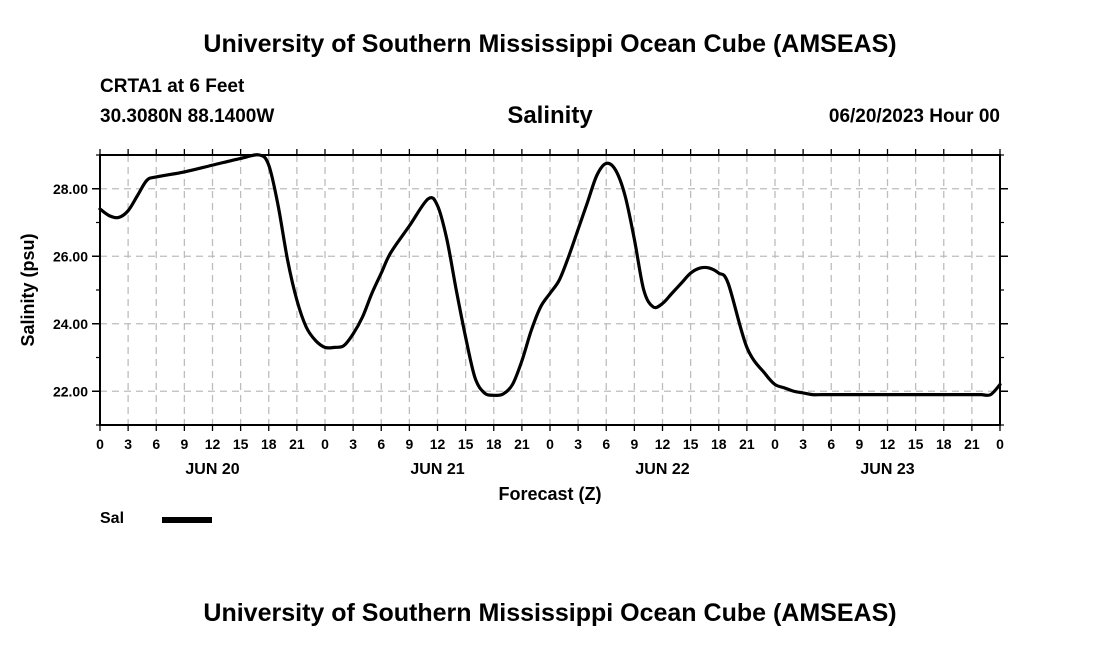  Describe the element at coordinates (172, 86) in the screenshot. I see `station-label: CRTA1 at 6 Feet` at that location.